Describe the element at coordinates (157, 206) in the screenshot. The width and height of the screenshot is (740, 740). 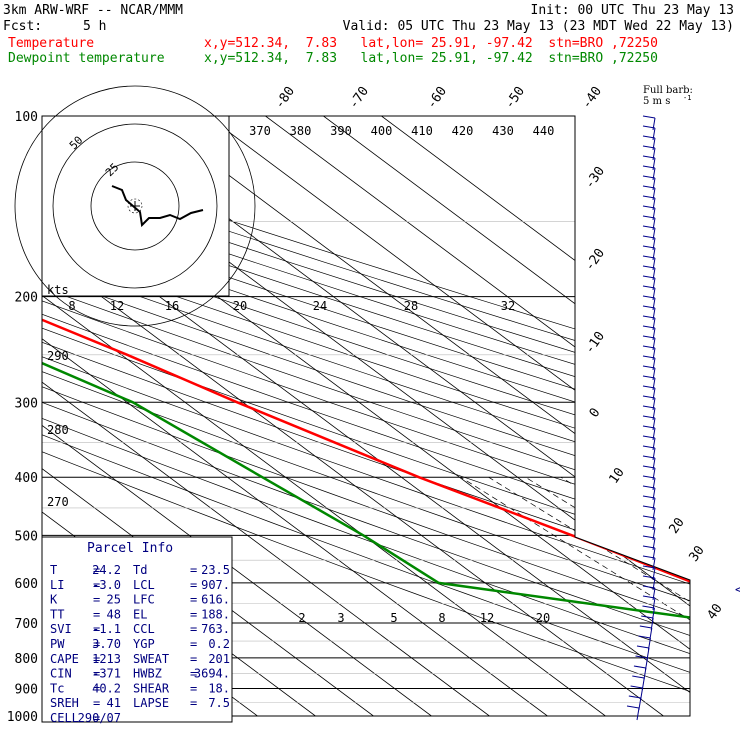
I see `hodograph-trace` at that location.